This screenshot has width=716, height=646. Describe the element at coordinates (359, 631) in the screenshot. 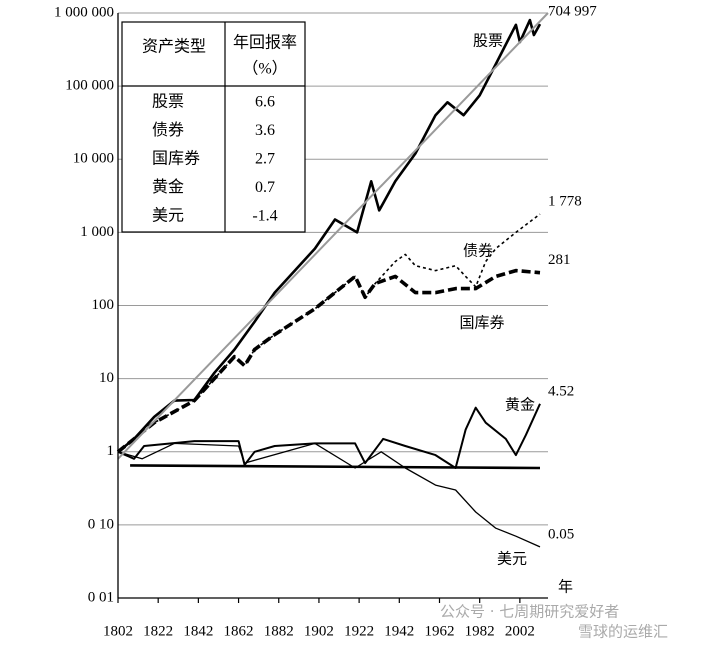

I see `x-tick-label: 1922` at that location.